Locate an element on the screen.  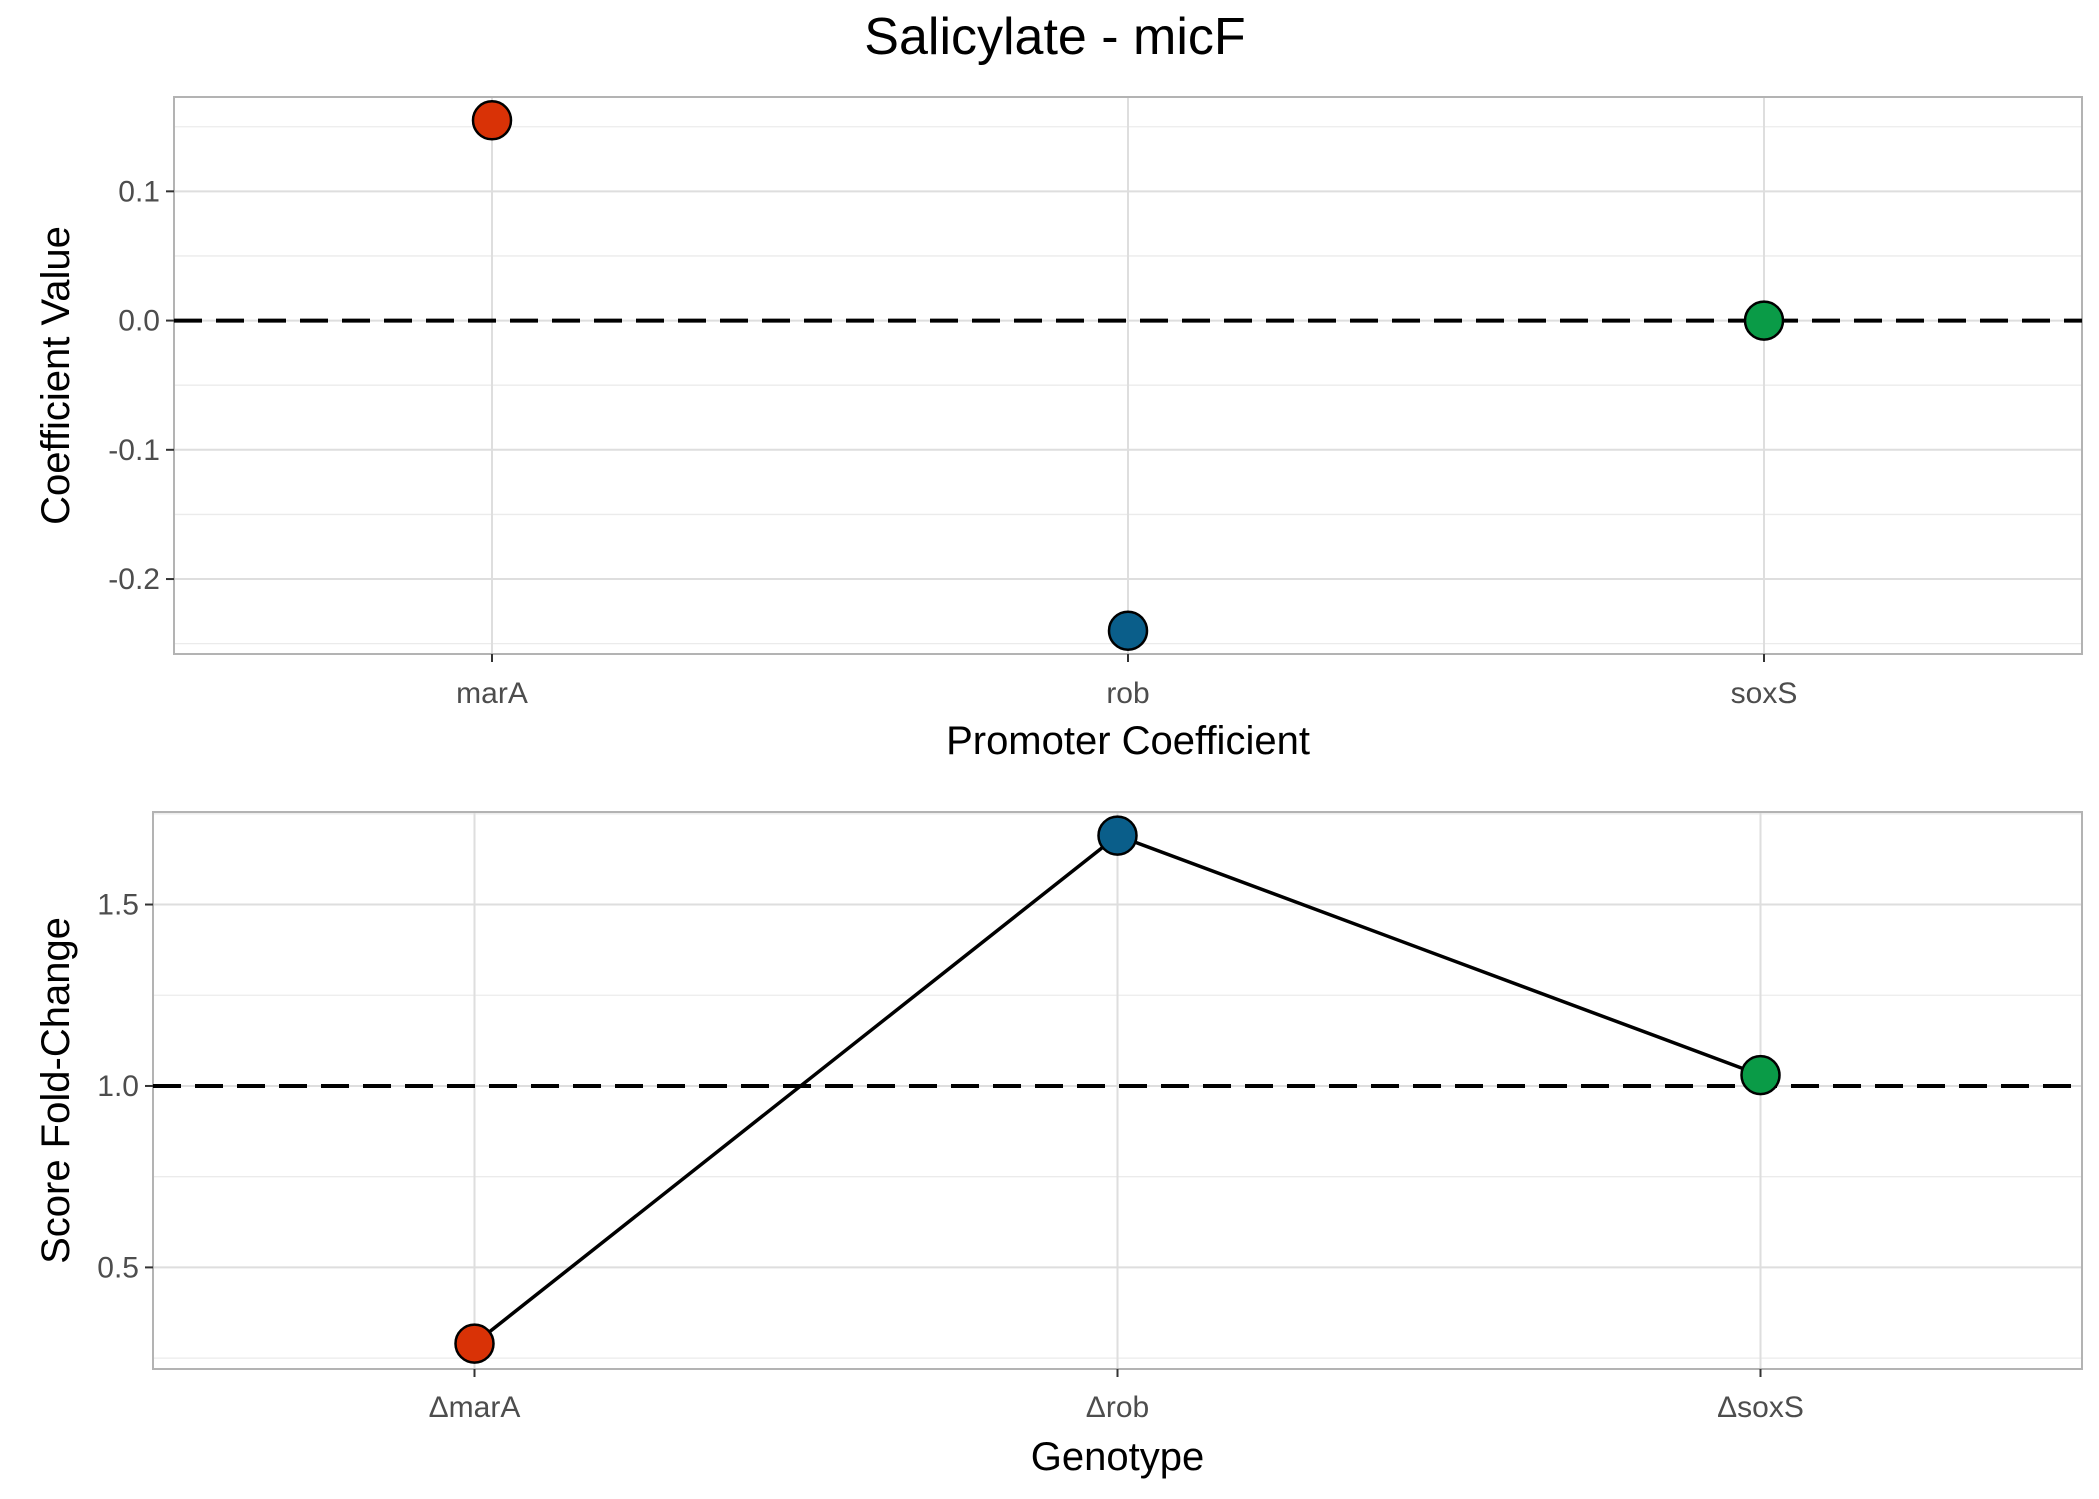
coefficient-point-mara is located at coordinates (492, 120).